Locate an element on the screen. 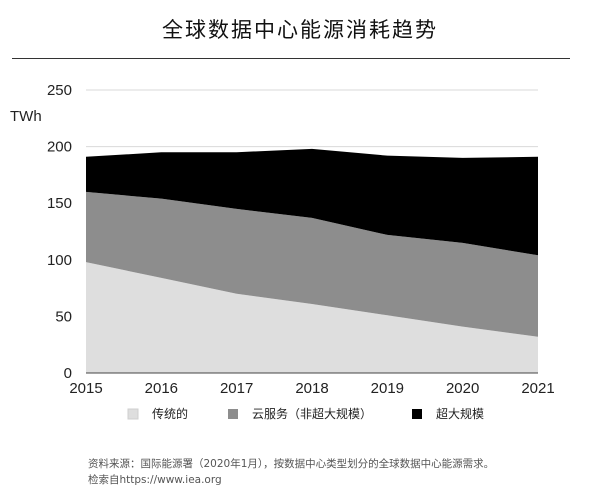 The image size is (600, 504). x-tick-label: 2016 is located at coordinates (161, 388).